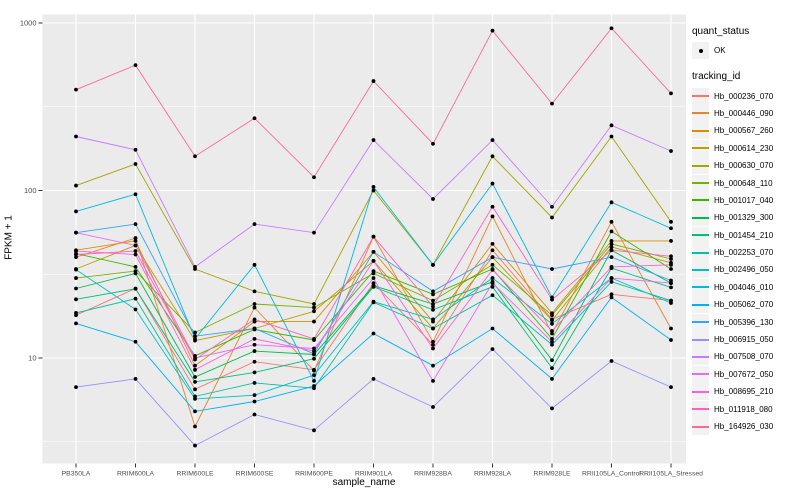  I want to click on legend-item-tracking-id: Hb_000236_070, so click(745, 96).